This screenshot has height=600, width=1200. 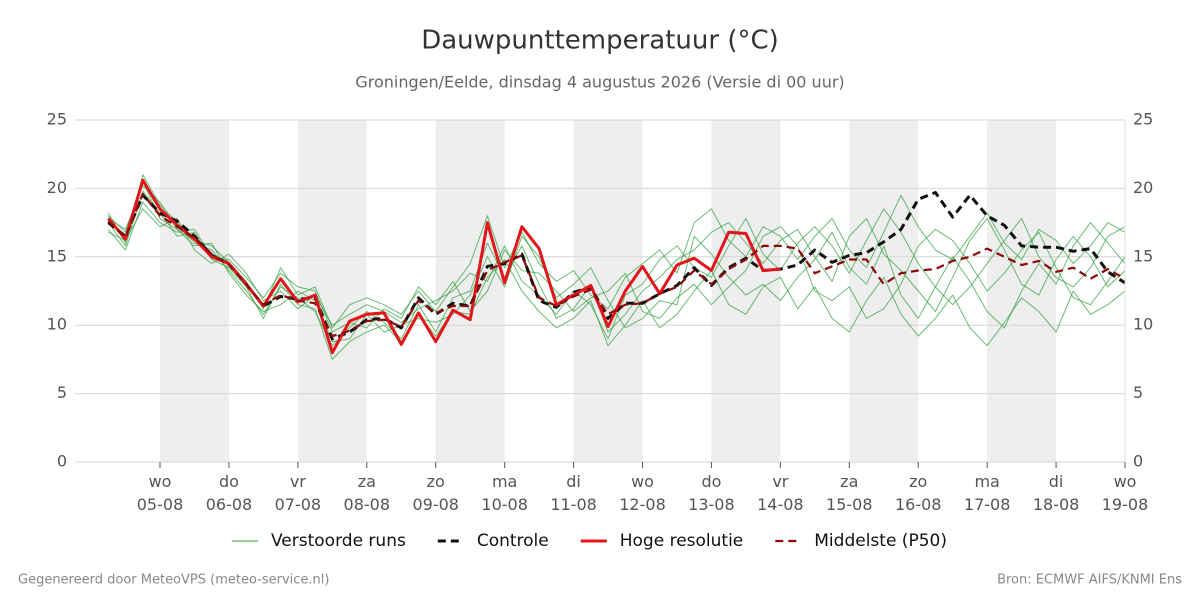 What do you see at coordinates (1056, 493) in the screenshot?
I see `x-tick-label: di 18-08` at bounding box center [1056, 493].